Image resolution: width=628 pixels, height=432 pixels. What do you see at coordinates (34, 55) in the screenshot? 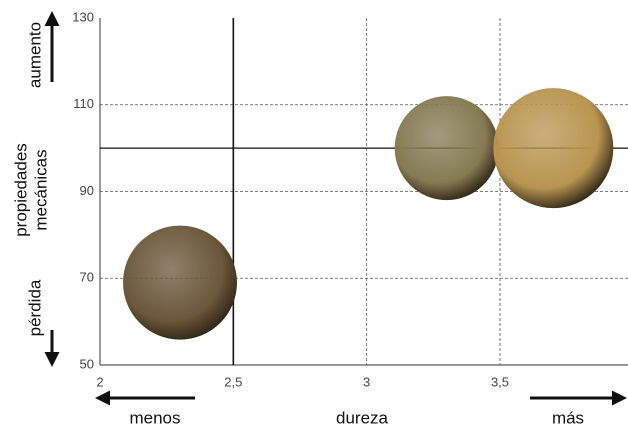
I see `y-high-label: aumento` at bounding box center [34, 55].